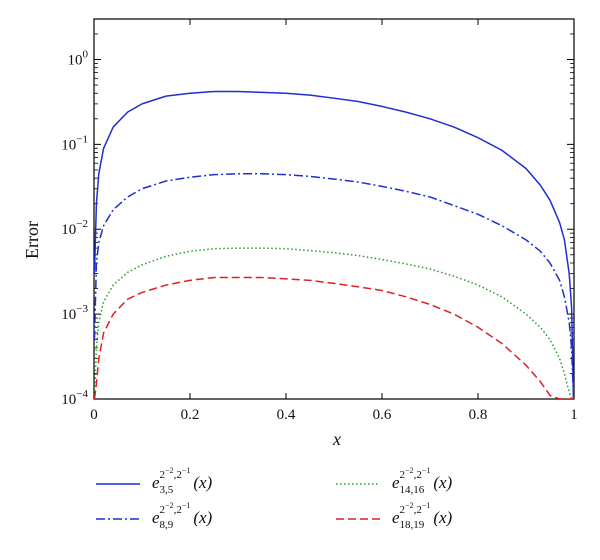 The image size is (600, 560). I want to click on y-tick-label-3: 10⁻³, so click(74, 313).